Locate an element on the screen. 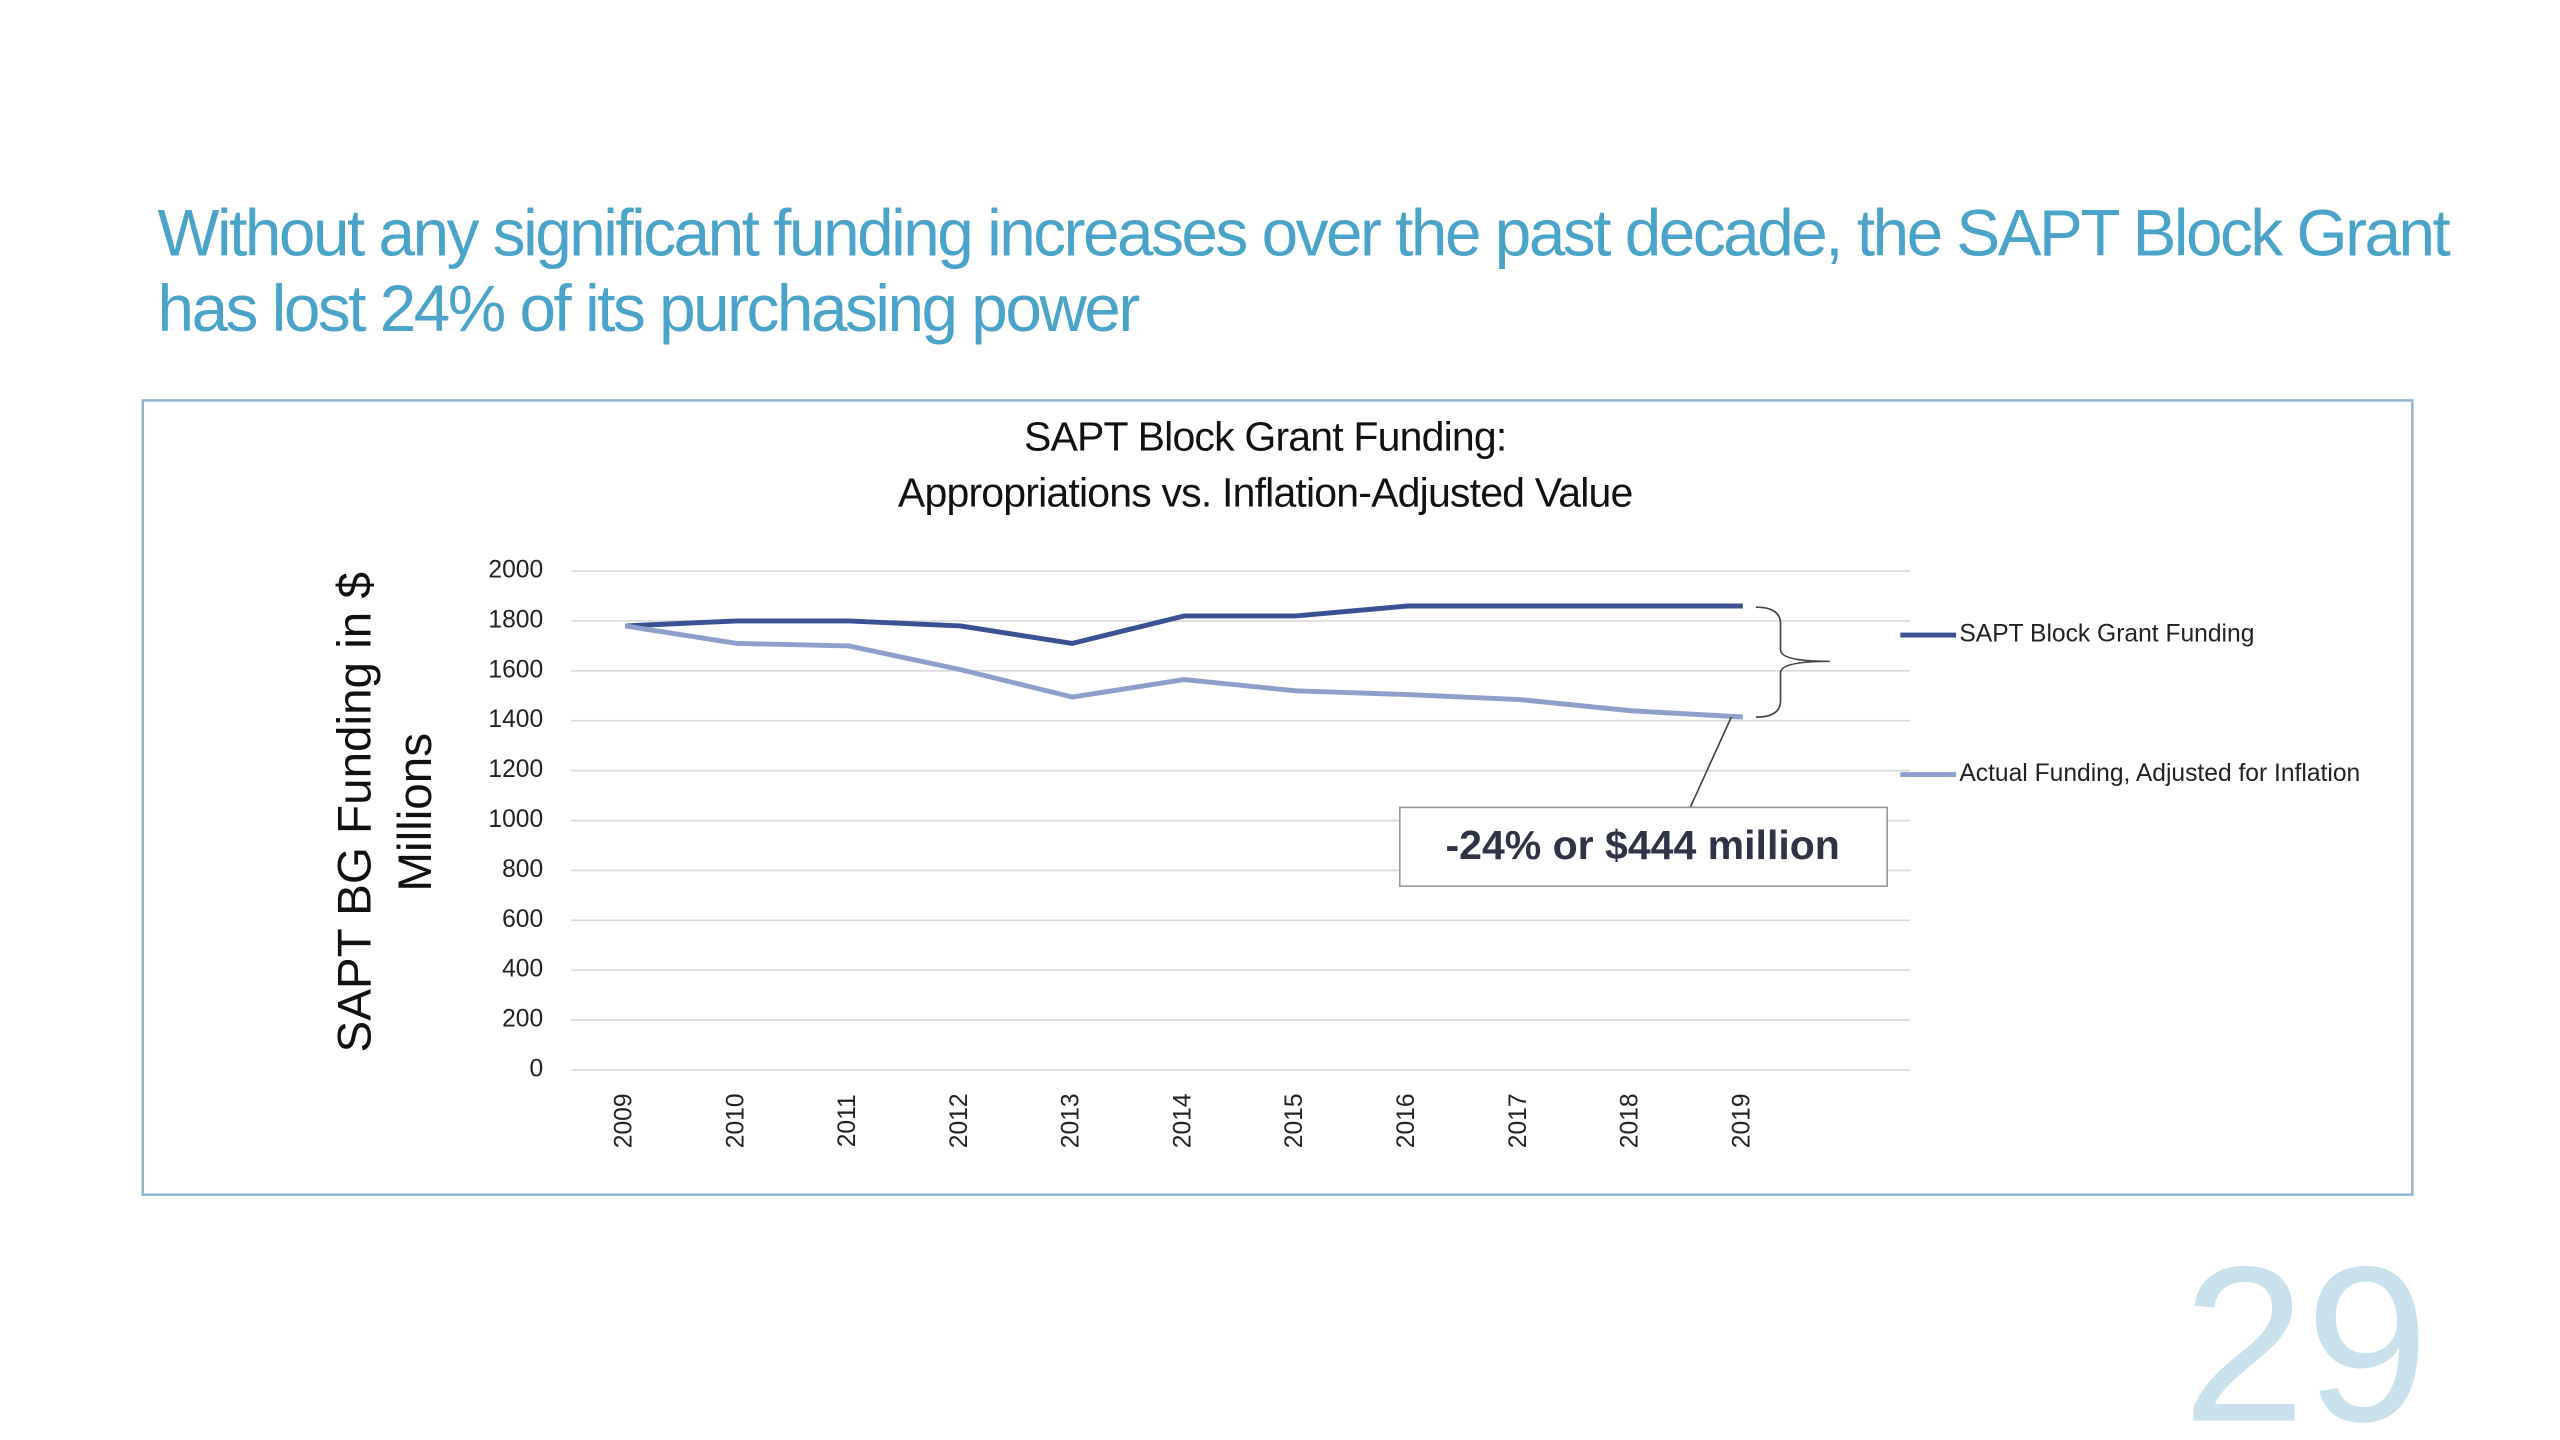 This screenshot has width=2560, height=1440. chart-title: SAPT Block Grant Funding: is located at coordinates (1265, 437).